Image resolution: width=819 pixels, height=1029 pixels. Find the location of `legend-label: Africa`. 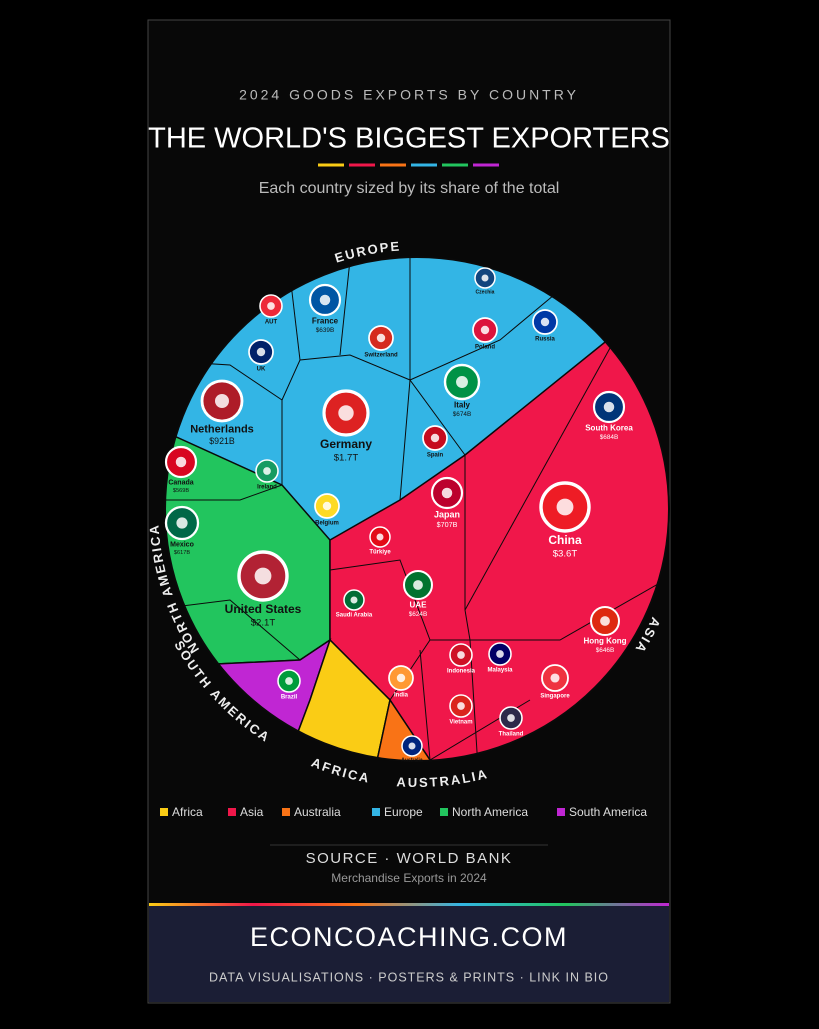

legend-label: Africa is located at coordinates (187, 812).